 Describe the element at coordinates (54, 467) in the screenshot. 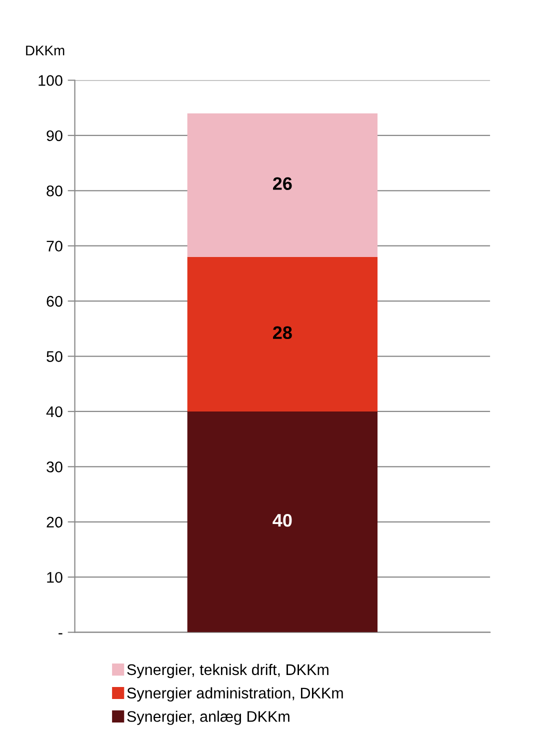

I see `y-tick-label: 30` at that location.